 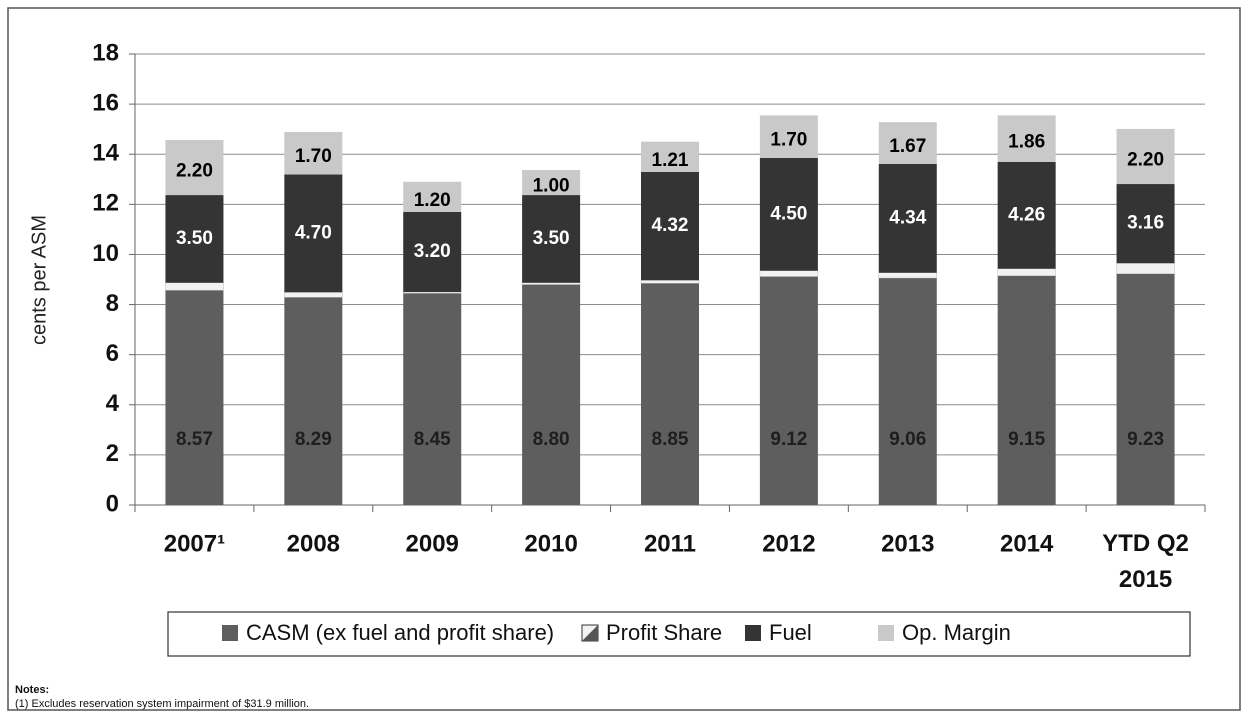 What do you see at coordinates (112, 503) in the screenshot?
I see `y-tick-label: 0` at bounding box center [112, 503].